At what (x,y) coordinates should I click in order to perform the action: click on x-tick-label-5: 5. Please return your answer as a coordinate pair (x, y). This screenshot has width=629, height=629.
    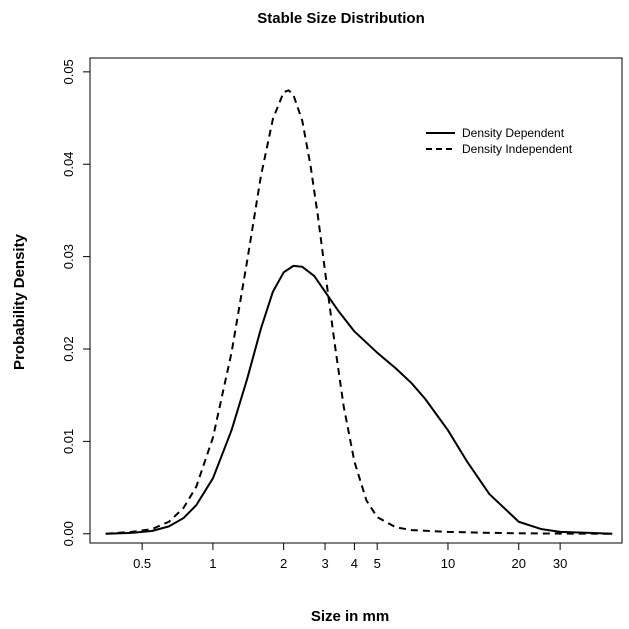
    Looking at the image, I should click on (377, 563).